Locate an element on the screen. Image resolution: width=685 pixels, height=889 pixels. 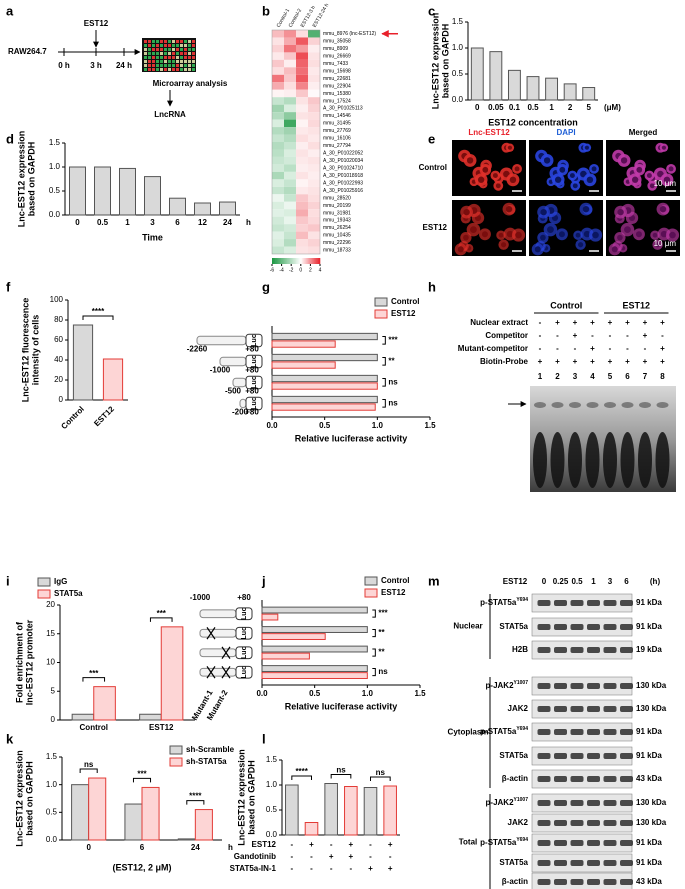
legend-label: STAT5a is located at coordinates (68, 593).